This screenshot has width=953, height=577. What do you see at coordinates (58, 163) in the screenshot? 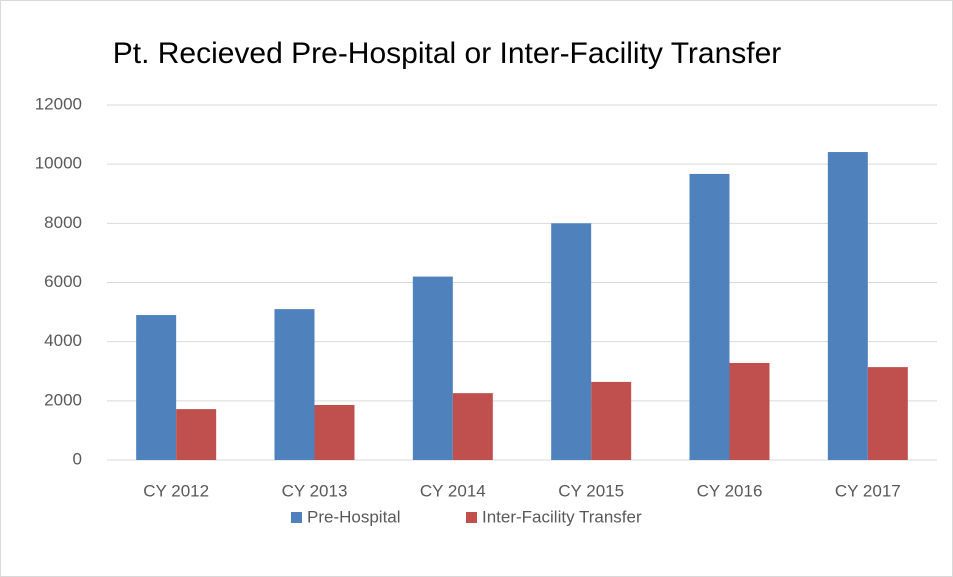
I see `y-tick-label: 10000` at bounding box center [58, 163].